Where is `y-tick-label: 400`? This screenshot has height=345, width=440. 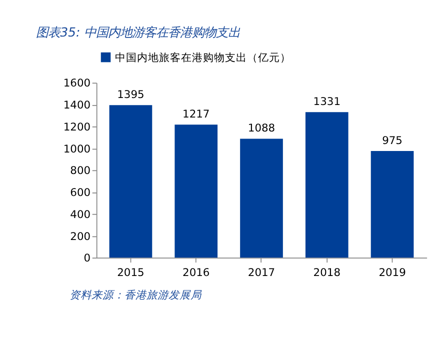
y-tick-label: 400 is located at coordinates (80, 214).